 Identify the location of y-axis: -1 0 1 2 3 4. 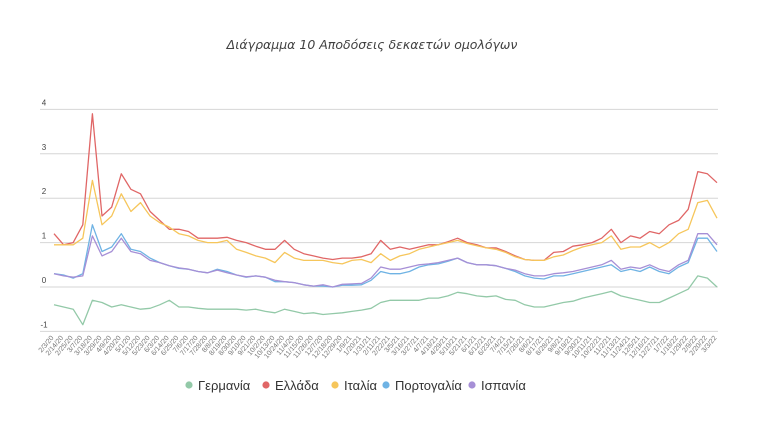
(44, 213).